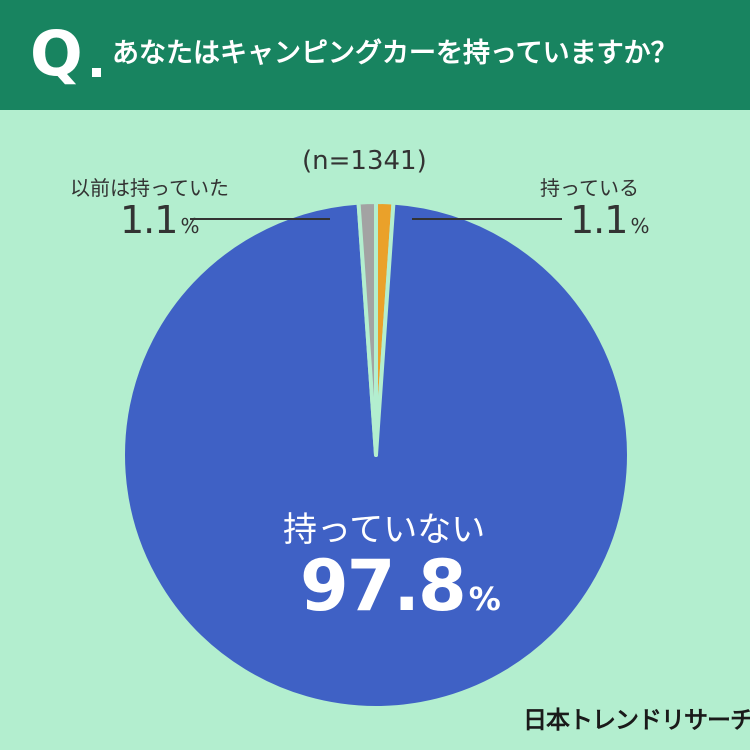 The width and height of the screenshot is (750, 750). Describe the element at coordinates (636, 720) in the screenshot. I see `brand-logo-text: 日本トレンドリサーチ` at that location.